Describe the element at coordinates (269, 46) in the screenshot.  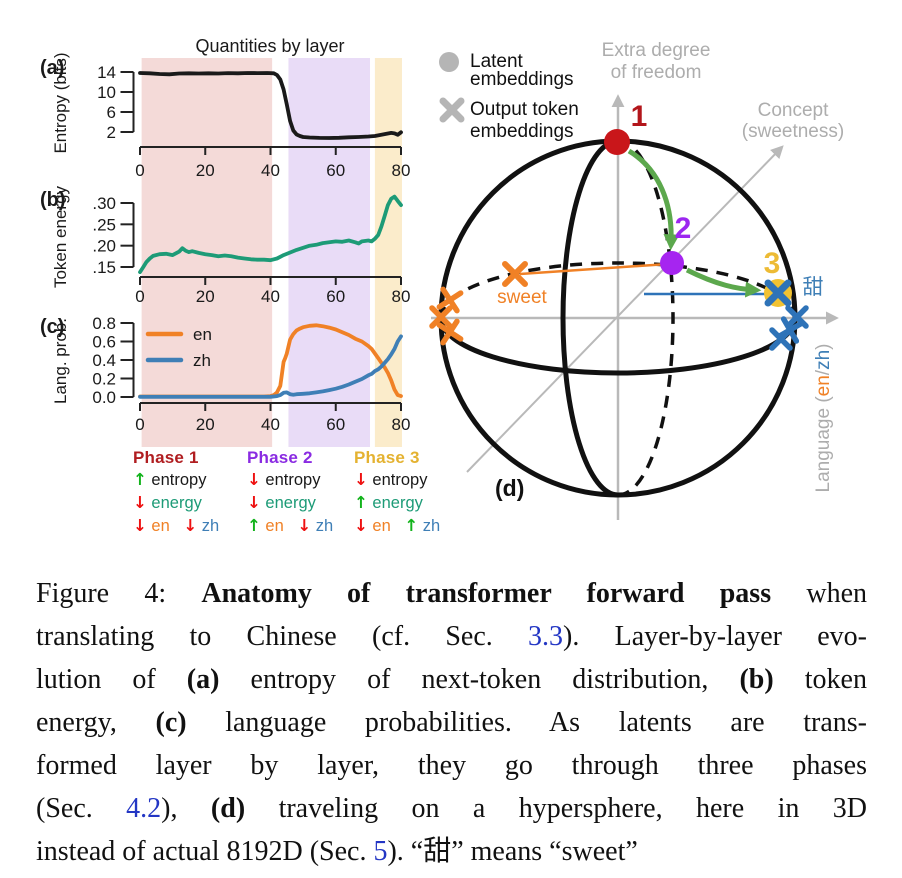
I see `charts-title: Quantities by layer` at that location.